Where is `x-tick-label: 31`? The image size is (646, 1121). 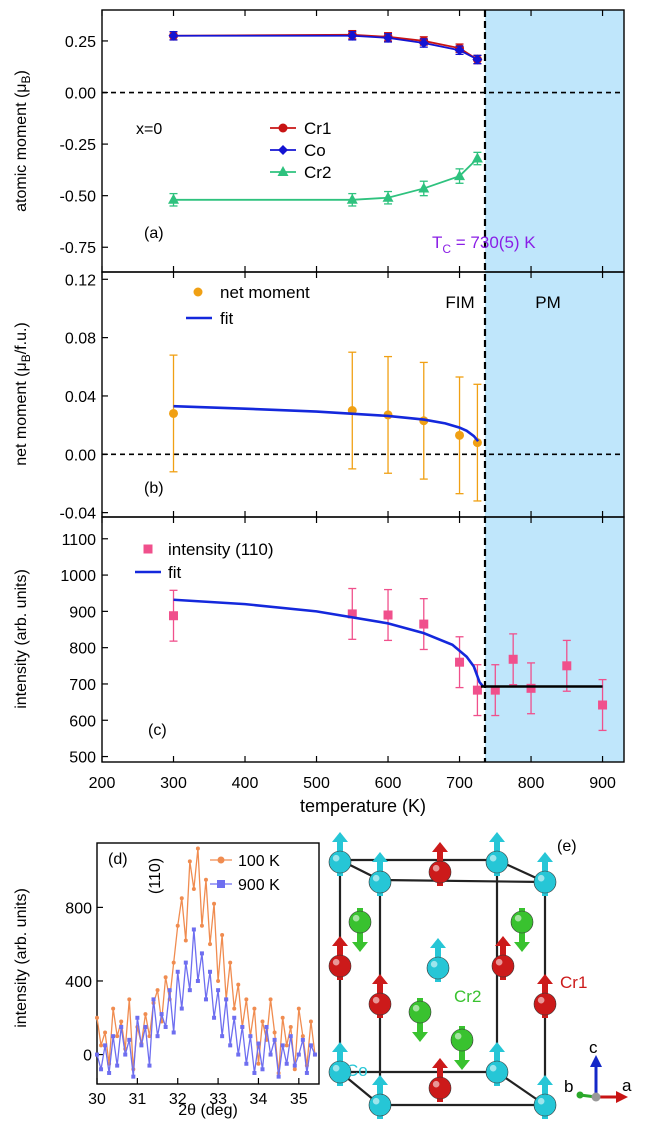
x-tick-label: 31 is located at coordinates (137, 1099).